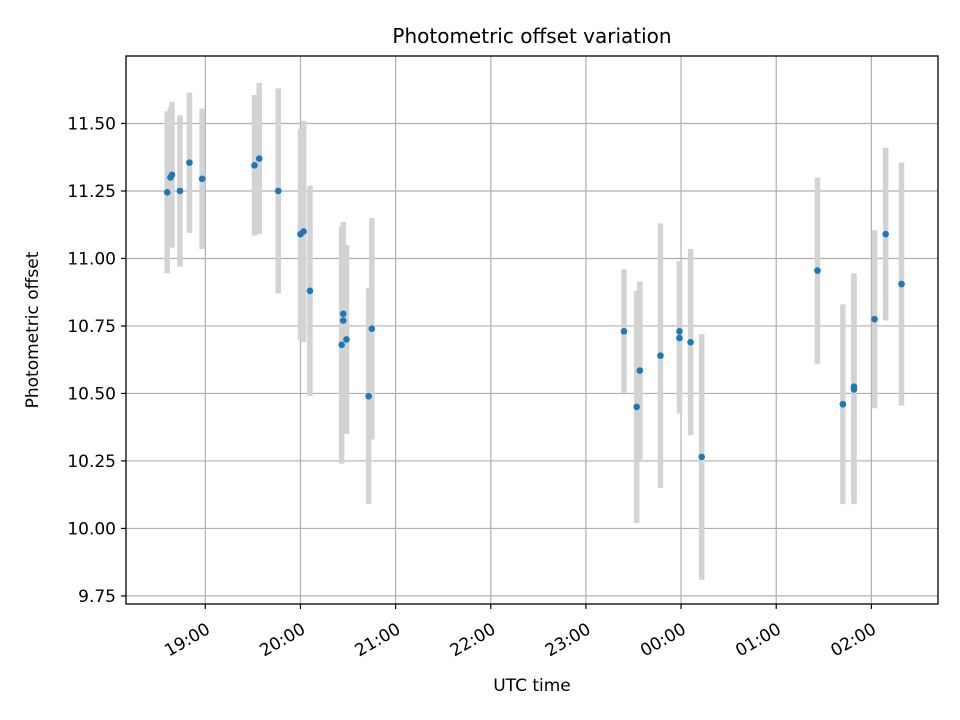  I want to click on y-tick-label: 10.50, so click(91, 394).